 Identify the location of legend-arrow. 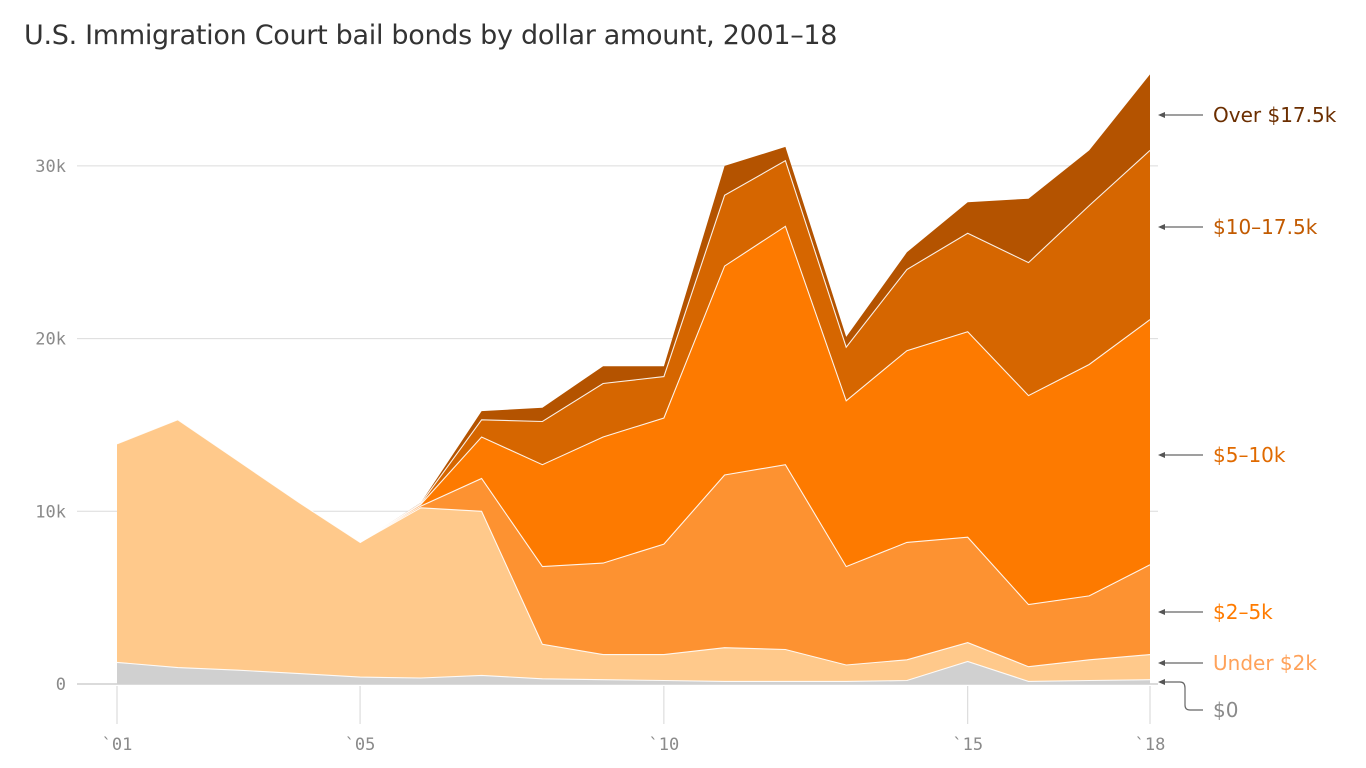
(1181, 696).